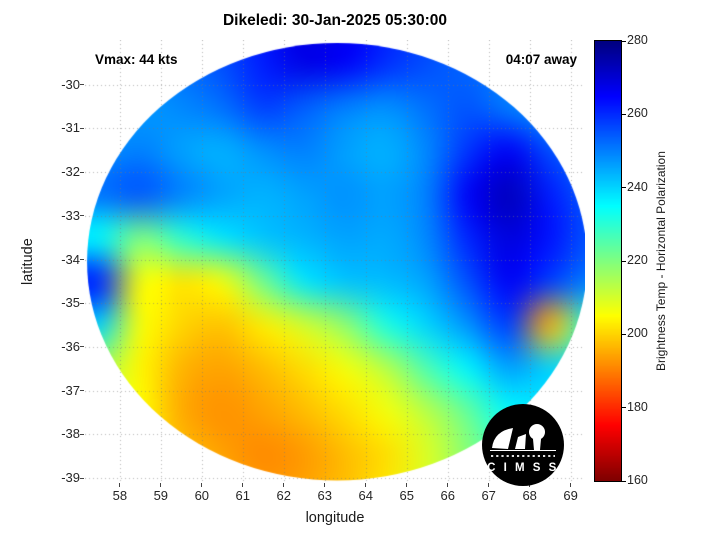 This screenshot has width=720, height=540. Describe the element at coordinates (70, 172) in the screenshot. I see `y-tick-label: -32` at that location.